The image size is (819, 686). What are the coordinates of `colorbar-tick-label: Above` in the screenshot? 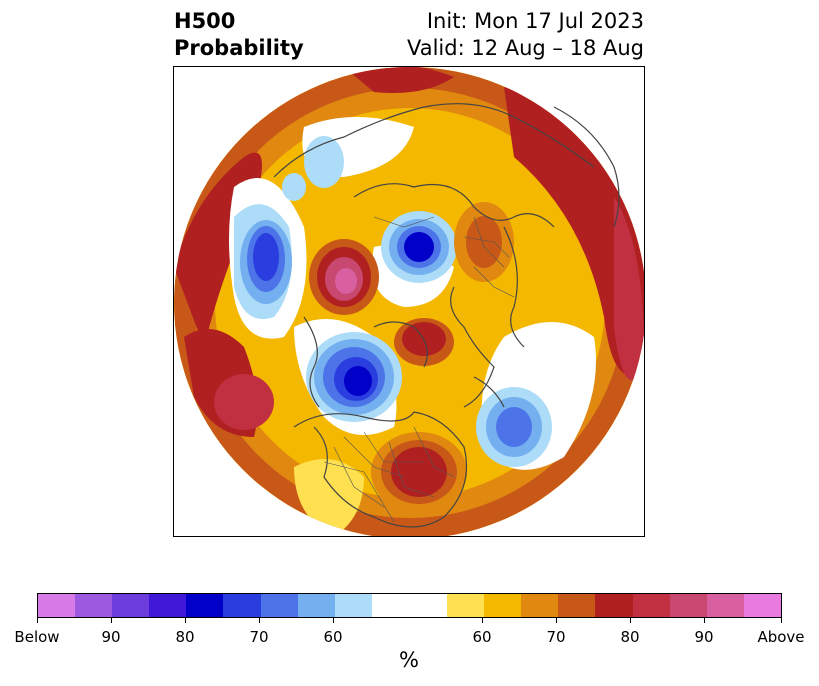 It's located at (781, 637).